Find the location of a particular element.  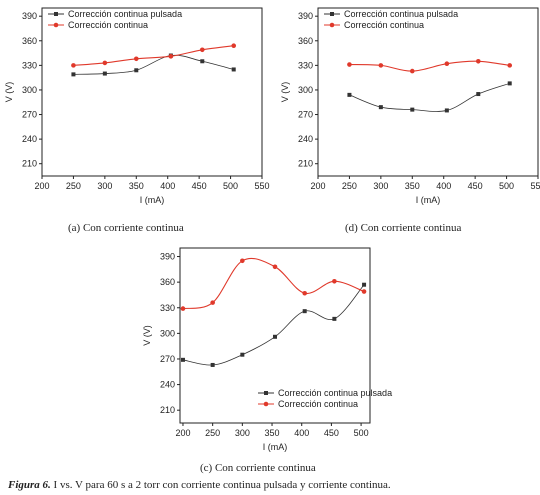

x-tick-label: 350 is located at coordinates (272, 433).